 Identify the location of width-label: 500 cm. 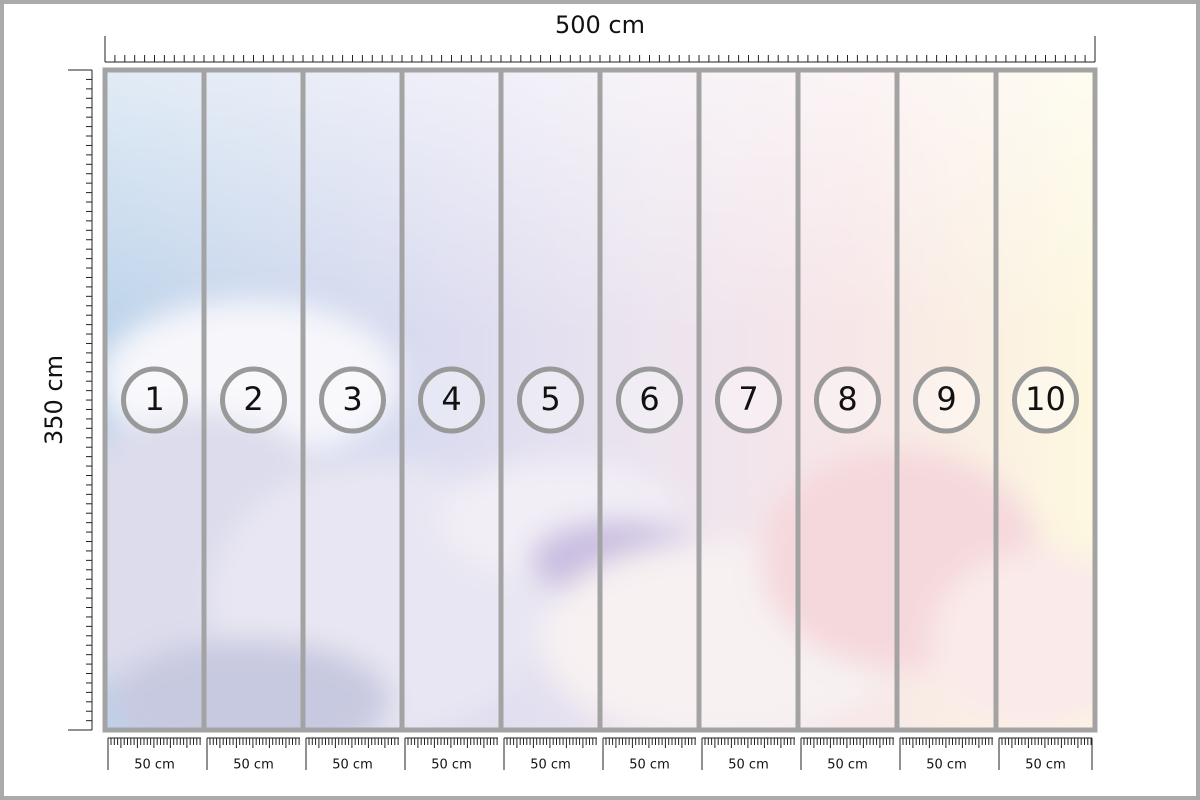
(600, 25).